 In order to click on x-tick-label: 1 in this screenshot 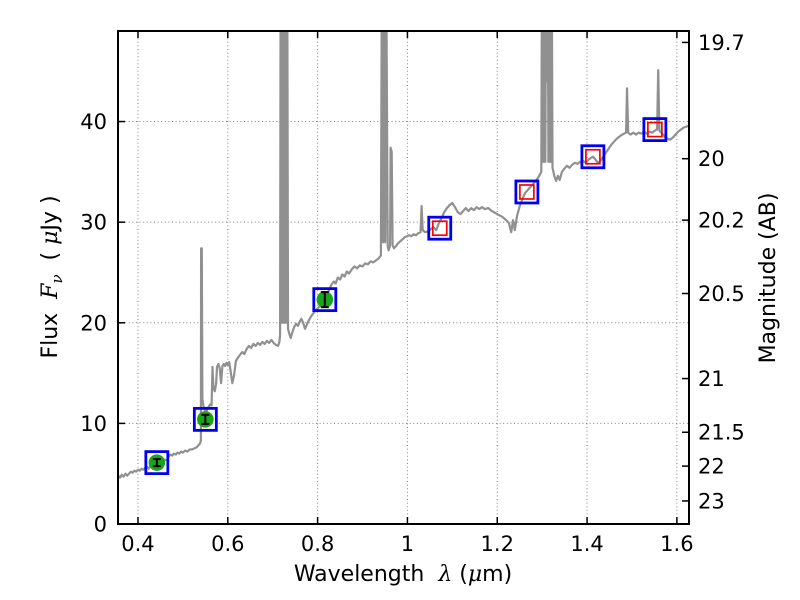, I will do `click(407, 544)`.